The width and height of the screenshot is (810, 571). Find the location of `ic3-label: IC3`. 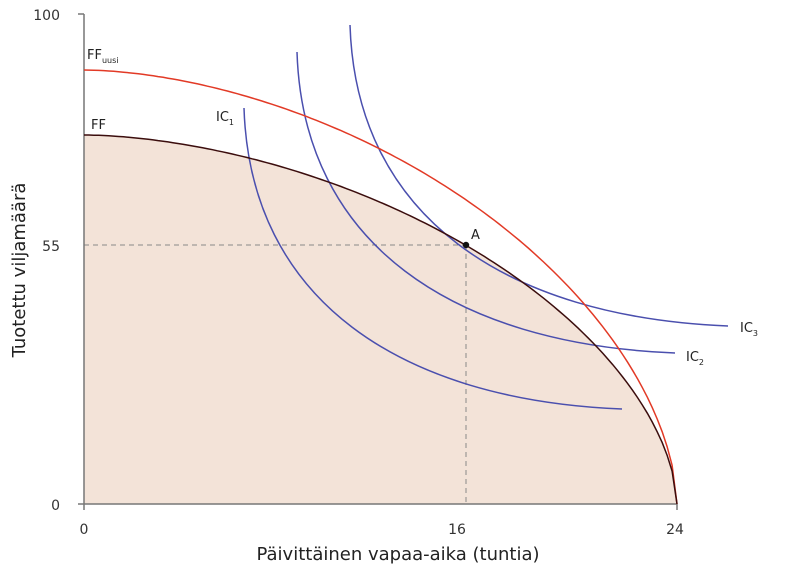

ic3-label: IC3 is located at coordinates (749, 329).